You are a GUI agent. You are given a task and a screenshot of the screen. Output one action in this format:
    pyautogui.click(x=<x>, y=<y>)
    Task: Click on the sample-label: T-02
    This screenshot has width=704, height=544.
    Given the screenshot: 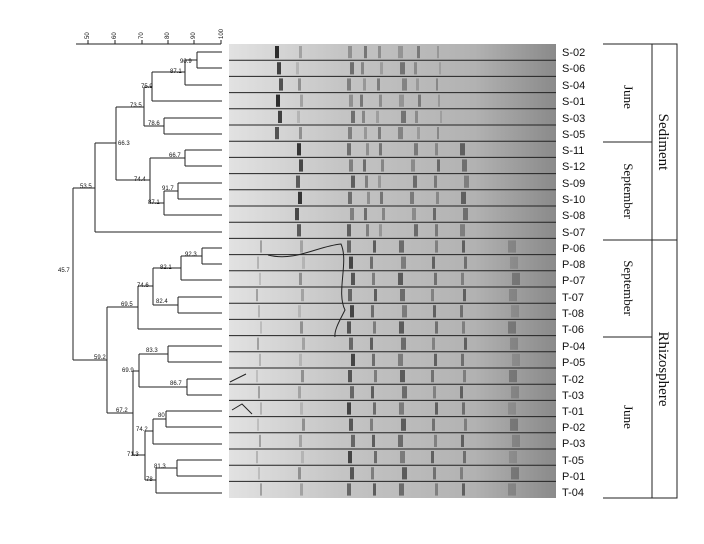 What is the action you would take?
    pyautogui.click(x=573, y=380)
    